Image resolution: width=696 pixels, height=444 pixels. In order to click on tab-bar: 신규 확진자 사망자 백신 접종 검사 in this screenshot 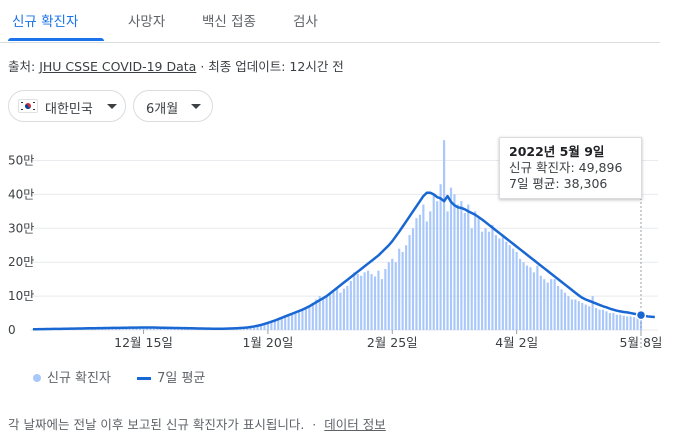, I will do `click(330, 21)`.